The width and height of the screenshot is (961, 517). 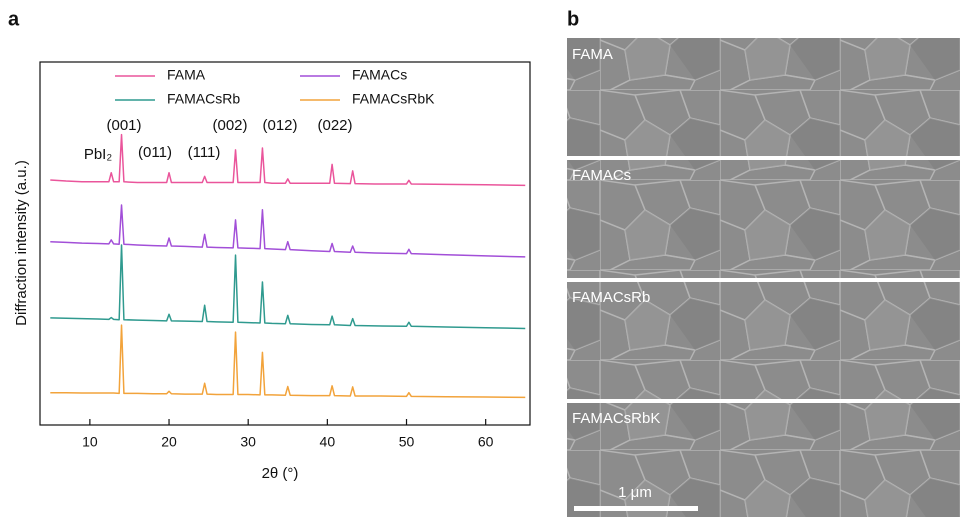 What do you see at coordinates (334, 125) in the screenshot?
I see `peak-annotation: (022)` at bounding box center [334, 125].